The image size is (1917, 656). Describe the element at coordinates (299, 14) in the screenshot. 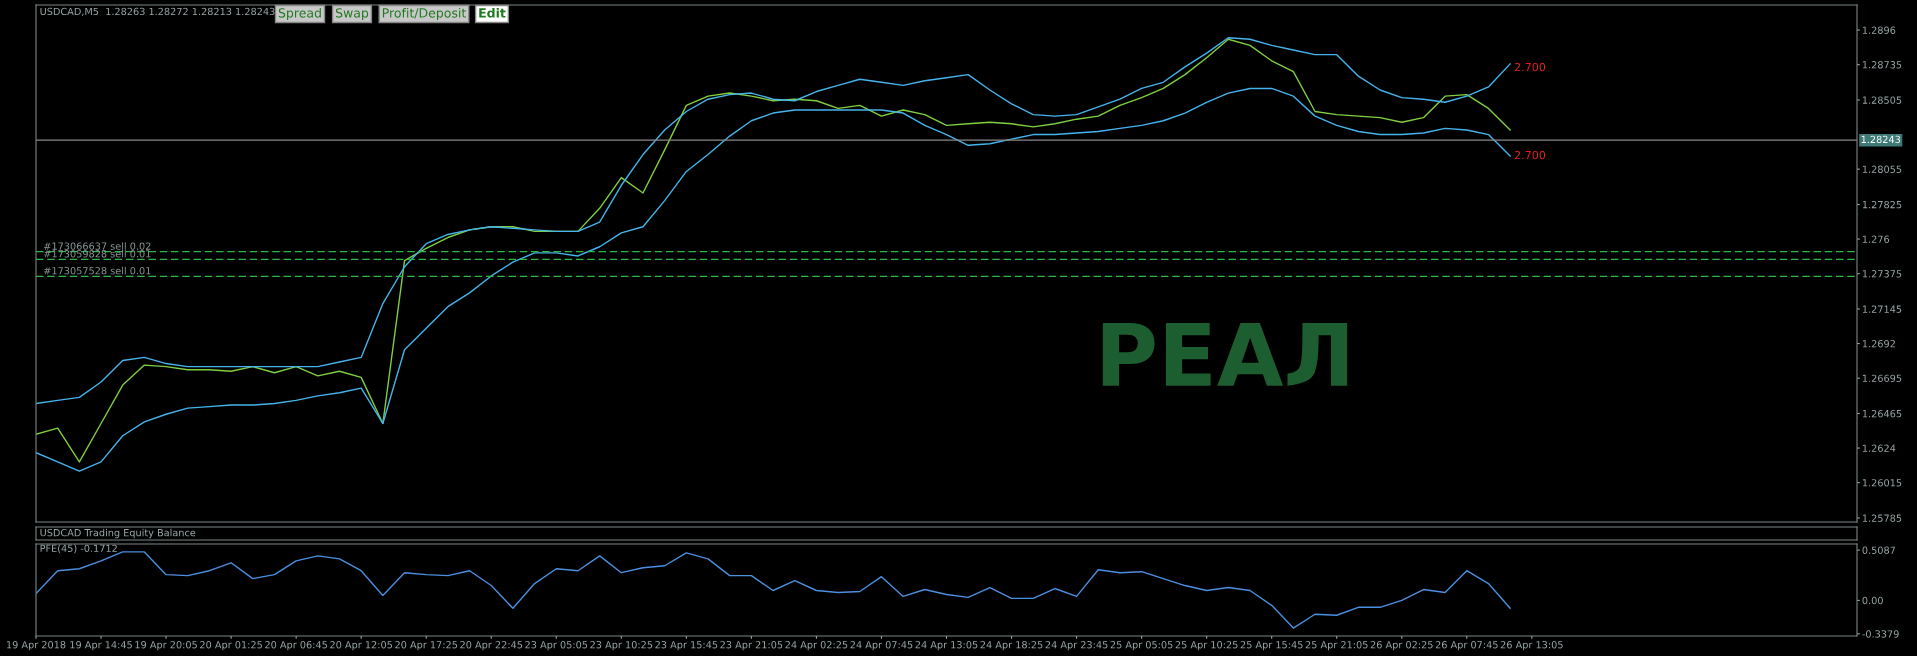

I see `annotation: Spread` at that location.